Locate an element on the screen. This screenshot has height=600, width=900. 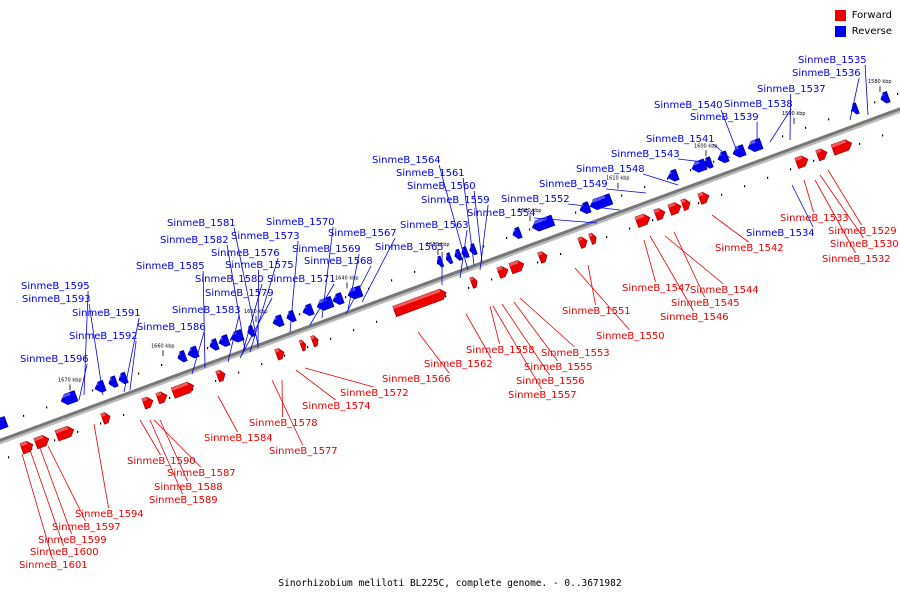
scale-label: 1620 kbp is located at coordinates (530, 211).